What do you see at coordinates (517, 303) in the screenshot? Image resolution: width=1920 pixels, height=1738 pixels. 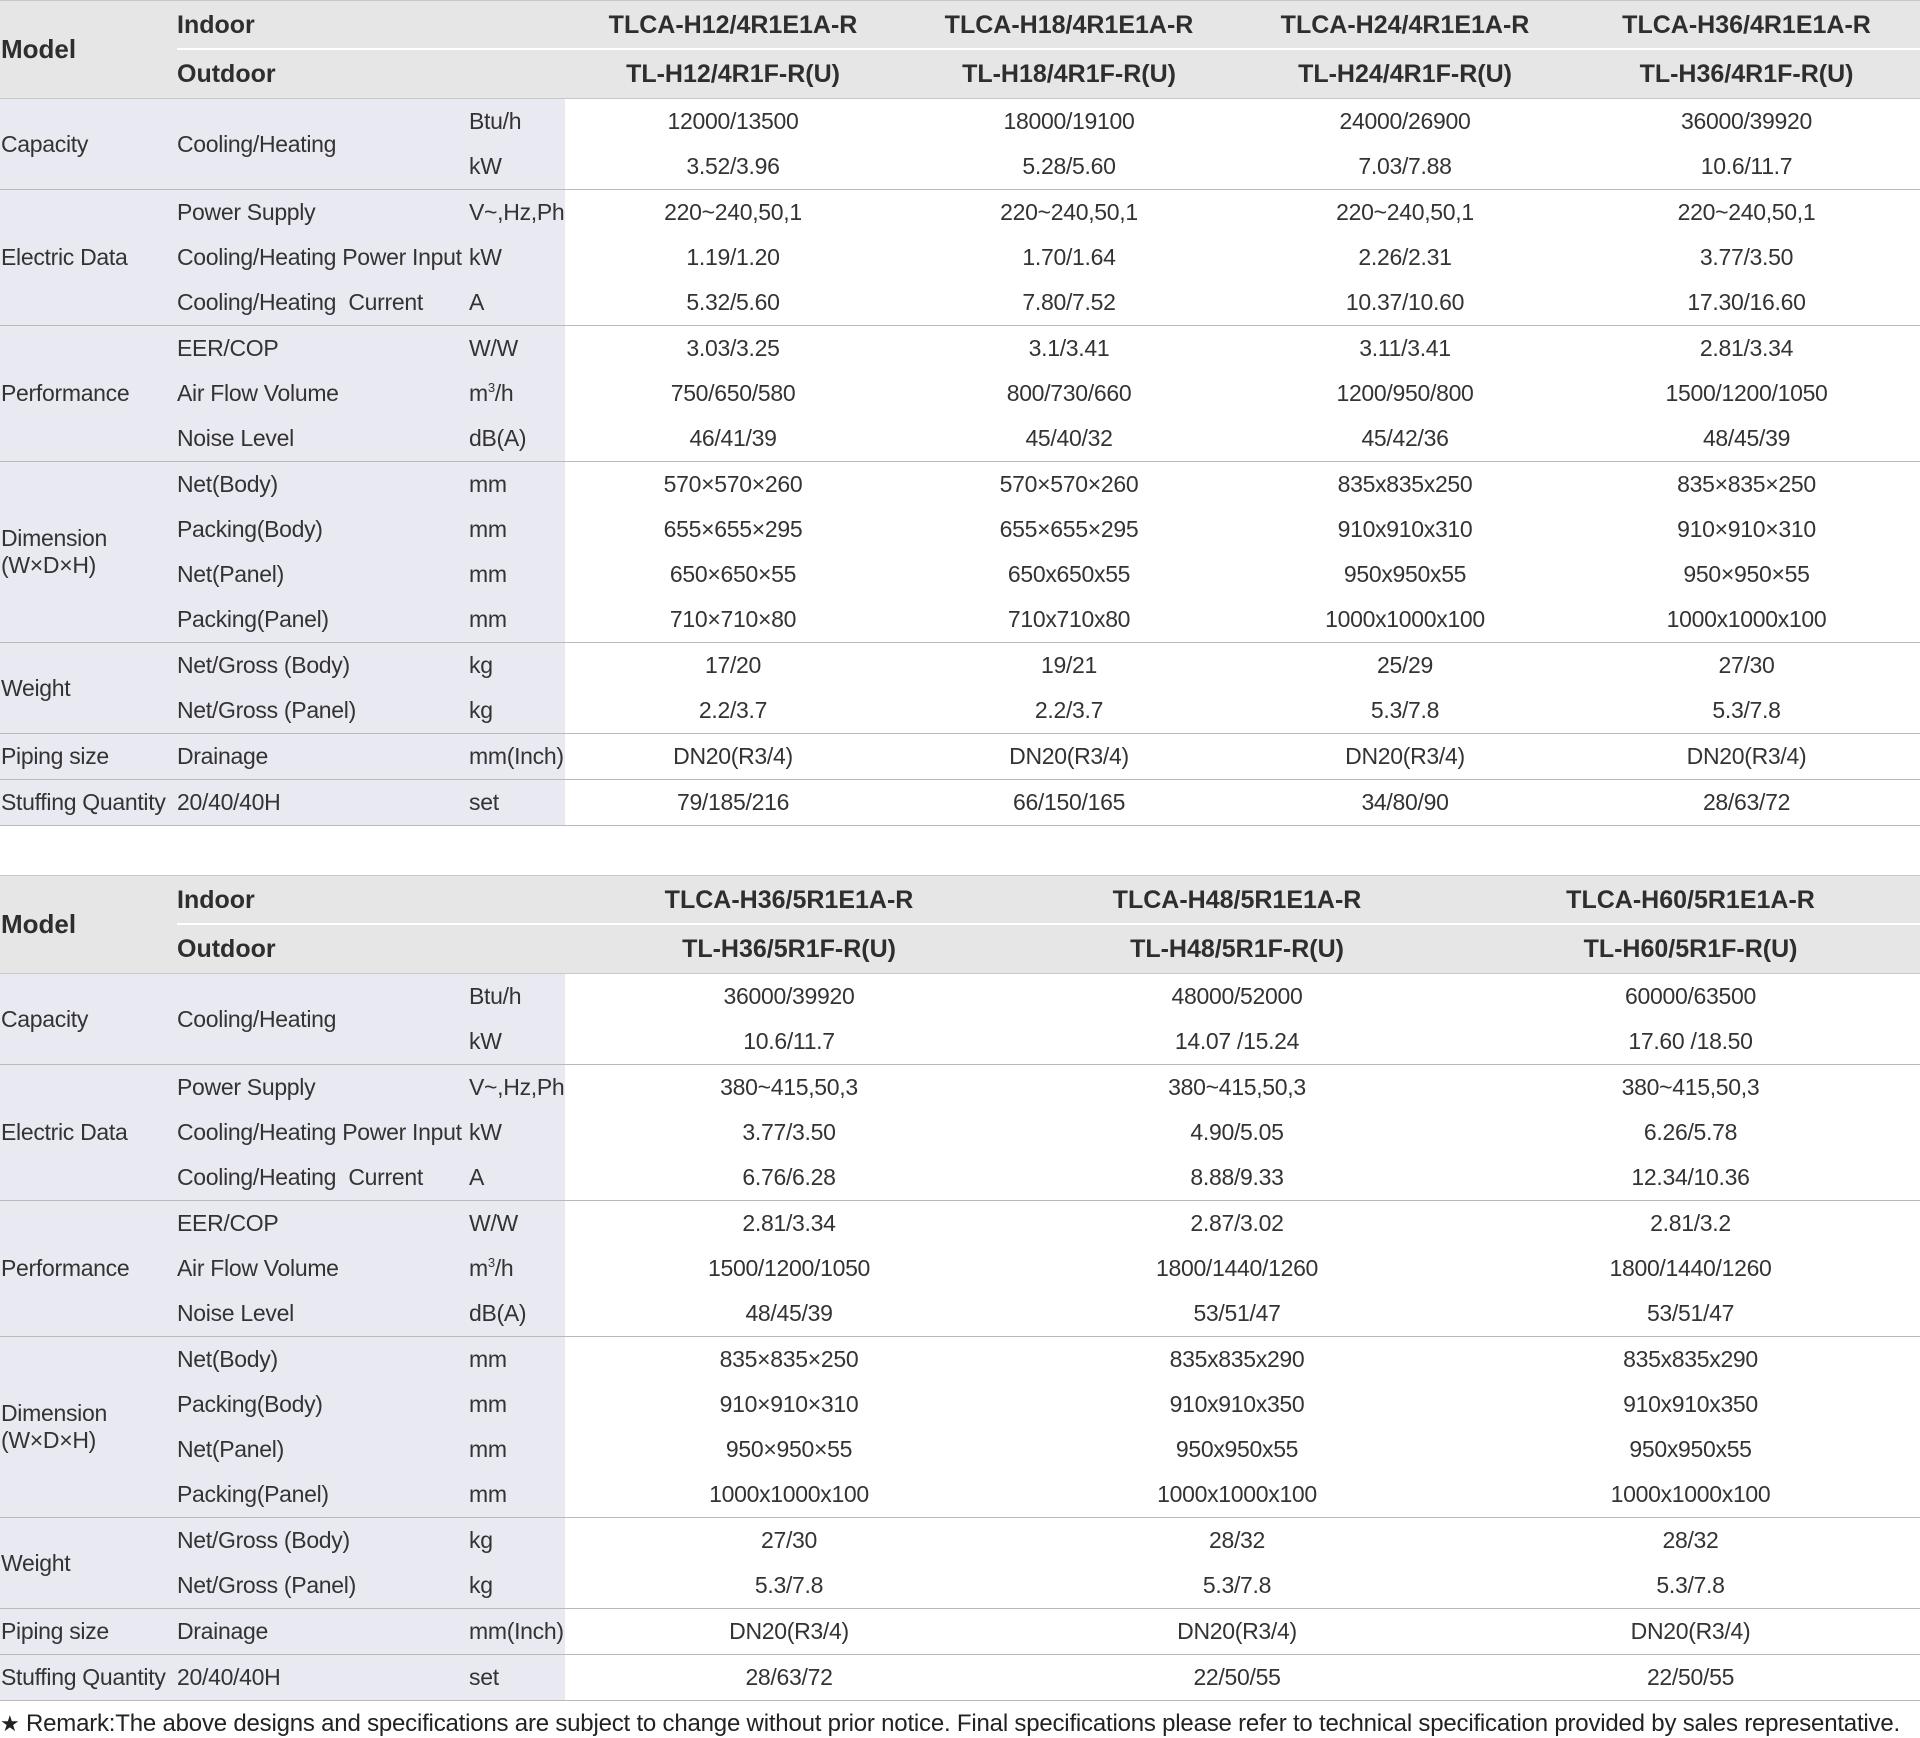 I see `unit-label: A` at bounding box center [517, 303].